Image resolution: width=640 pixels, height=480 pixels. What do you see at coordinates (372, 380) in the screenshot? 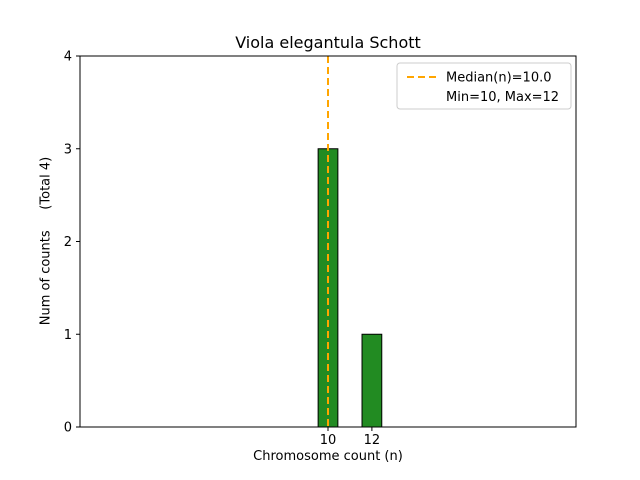
I see `histogram-bar` at bounding box center [372, 380].